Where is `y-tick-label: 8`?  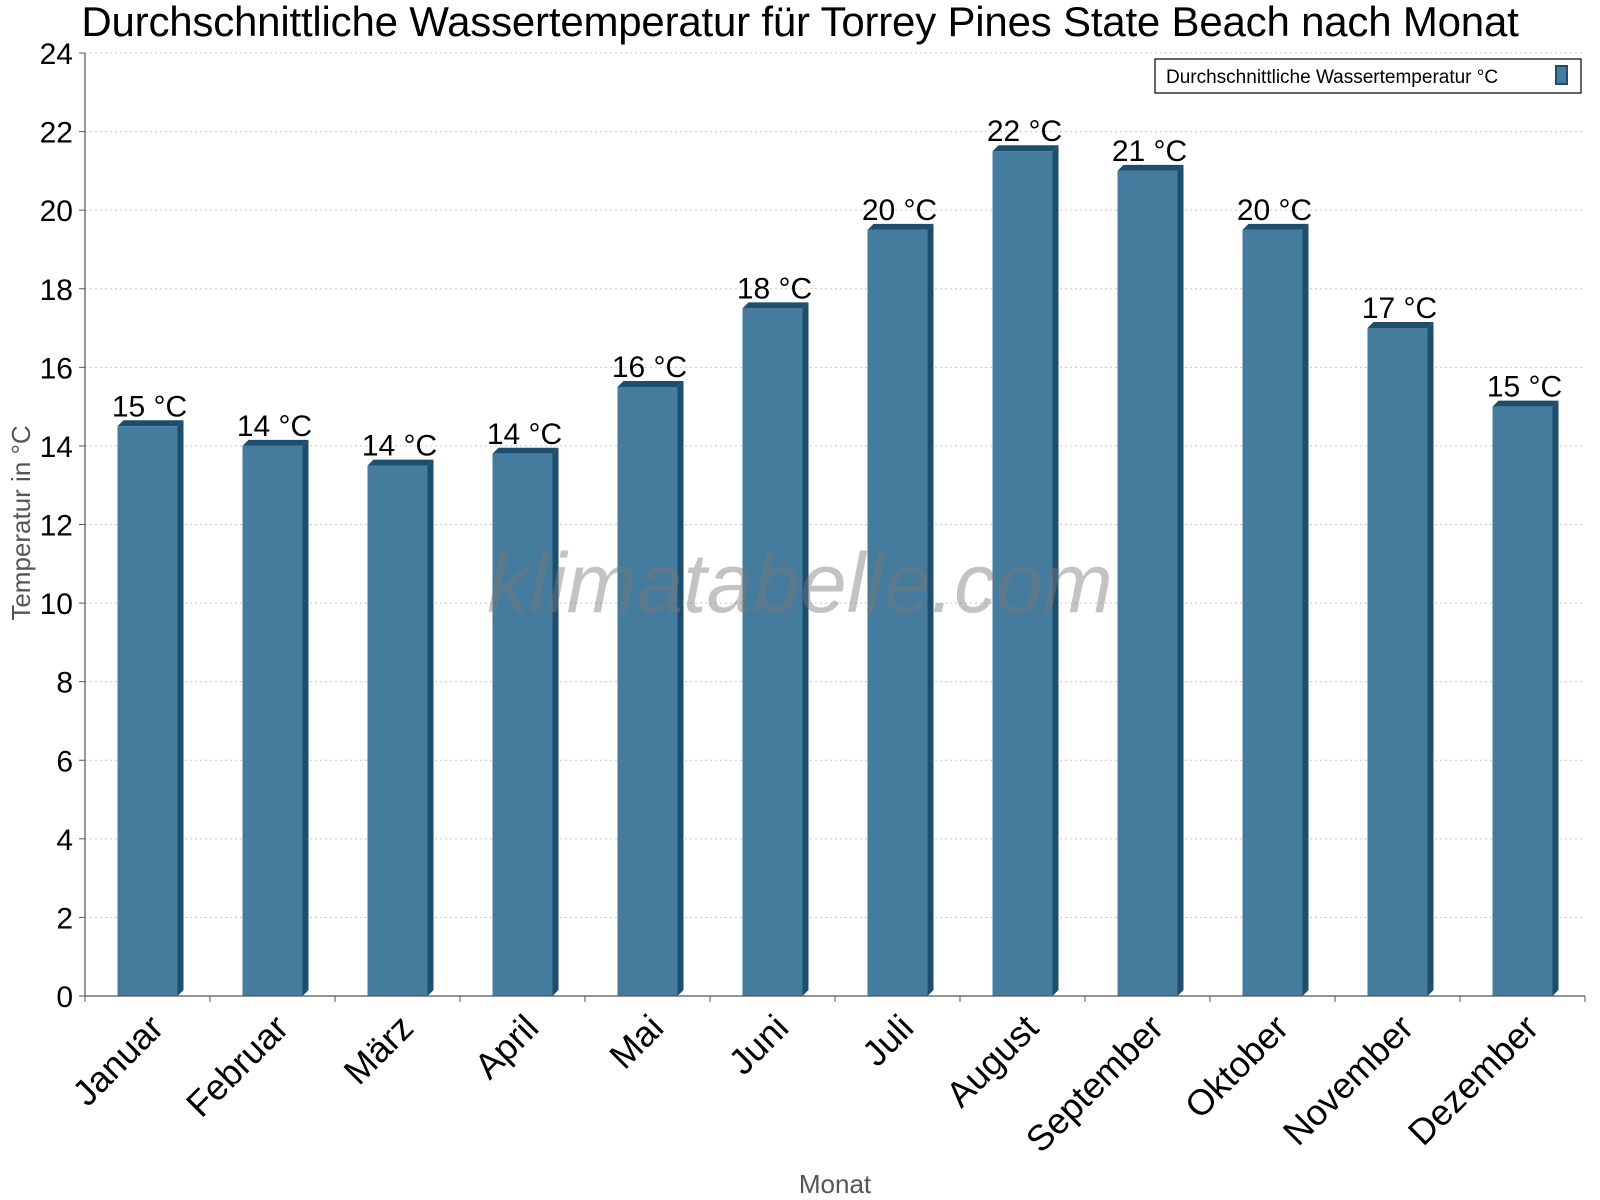 y-tick-label: 8 is located at coordinates (64, 683).